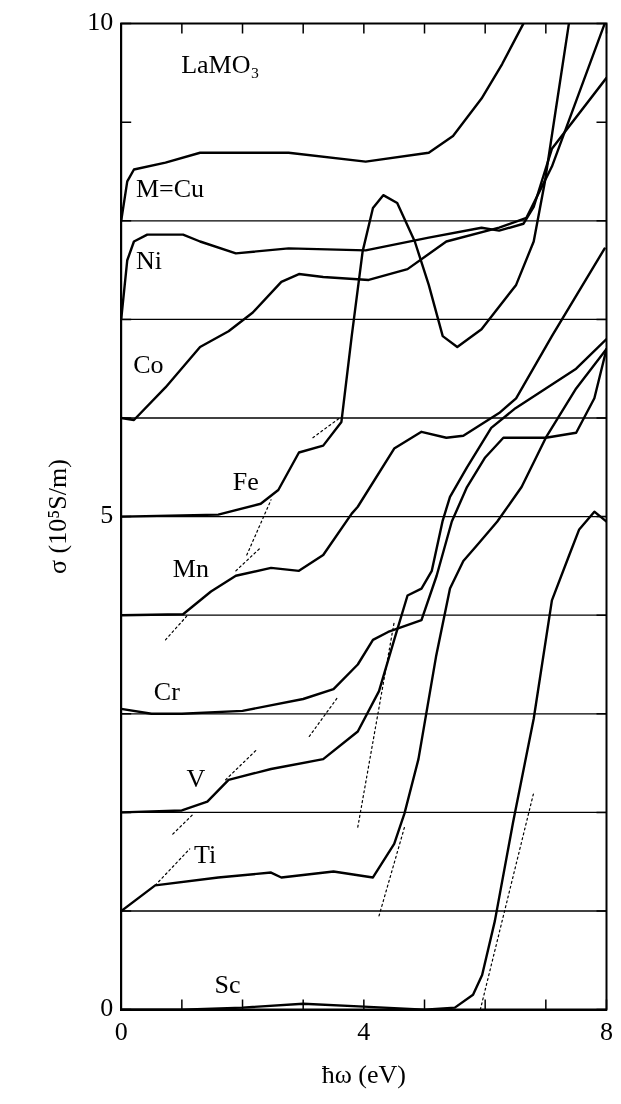 The width and height of the screenshot is (621, 1104). Describe the element at coordinates (167, 691) in the screenshot. I see `series-label: Cr` at that location.